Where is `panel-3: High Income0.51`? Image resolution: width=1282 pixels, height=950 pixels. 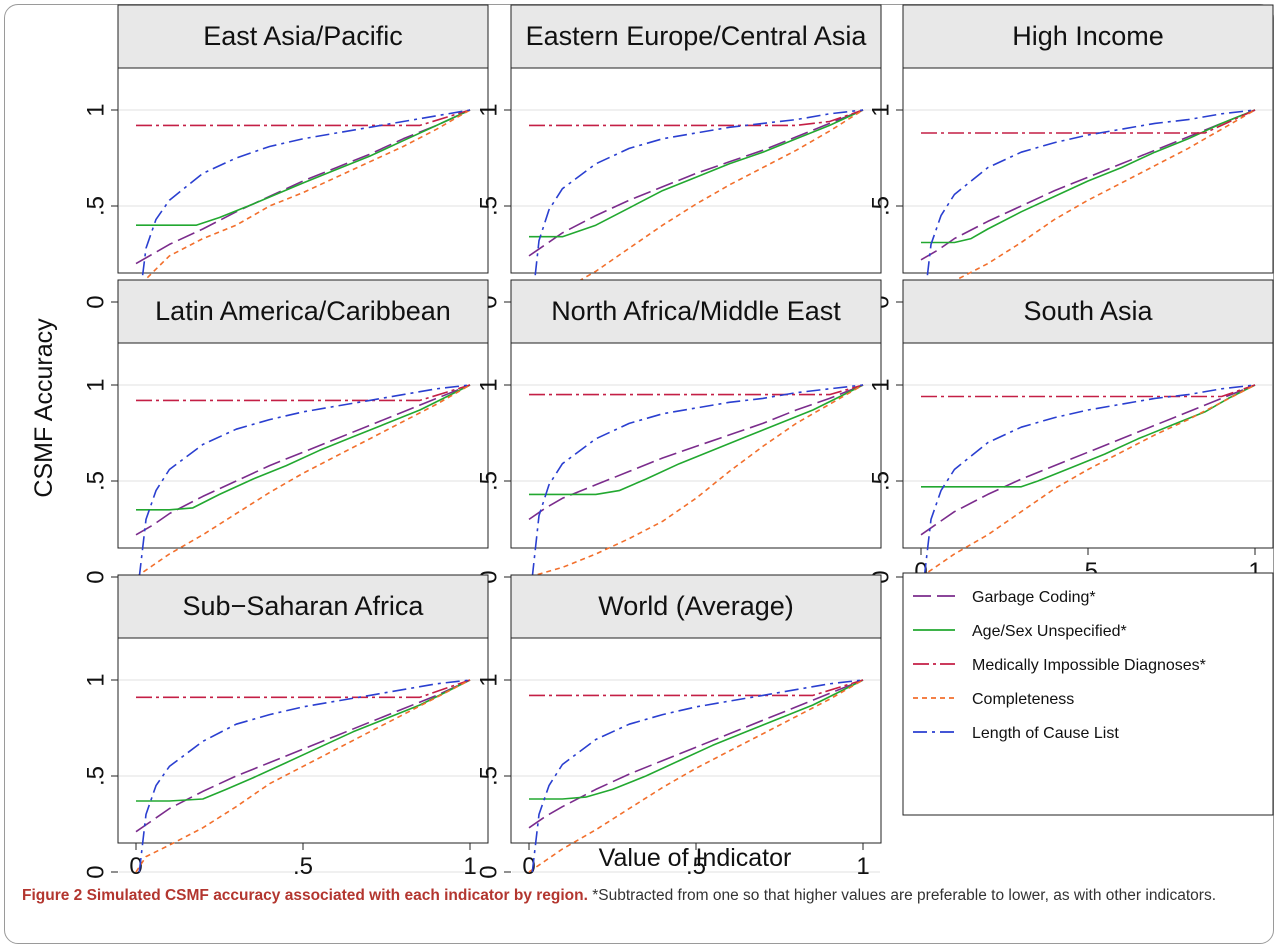
panel-3: High Income0.51 is located at coordinates (1071, 156).